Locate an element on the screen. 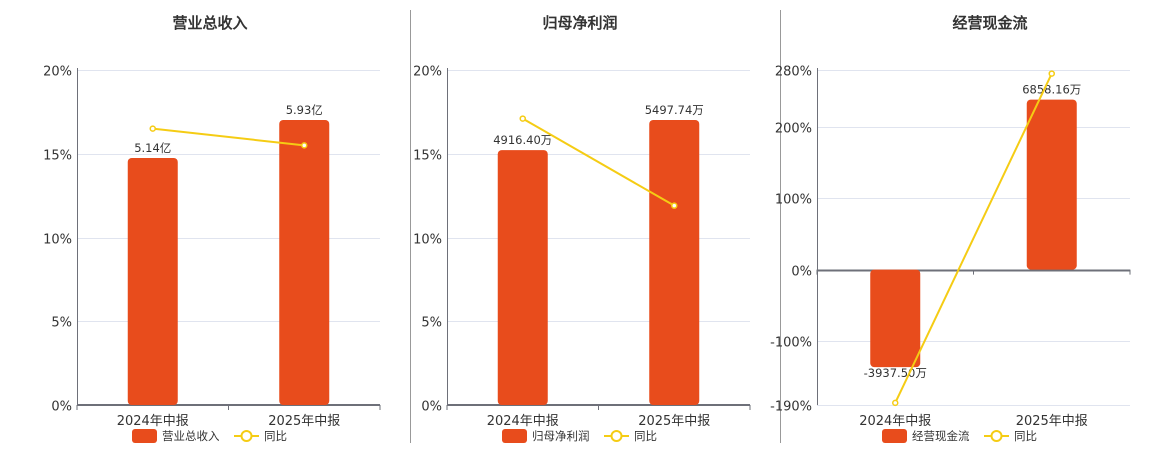 The height and width of the screenshot is (450, 1160). y-tick-label: -190% is located at coordinates (791, 407).